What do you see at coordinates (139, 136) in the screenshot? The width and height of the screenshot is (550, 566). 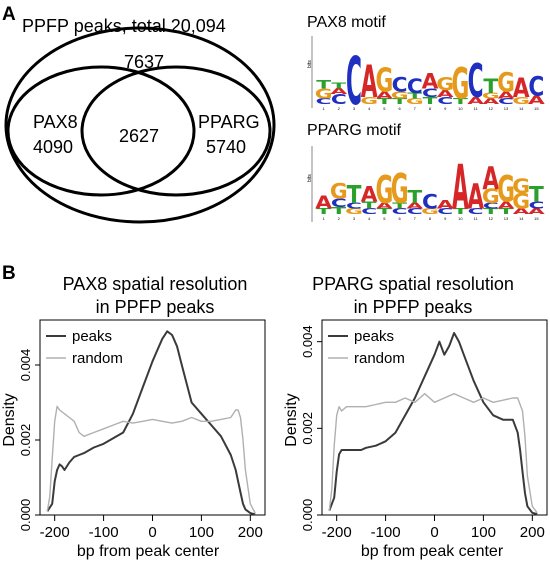 I see `venn-overlap-count: 2627` at bounding box center [139, 136].